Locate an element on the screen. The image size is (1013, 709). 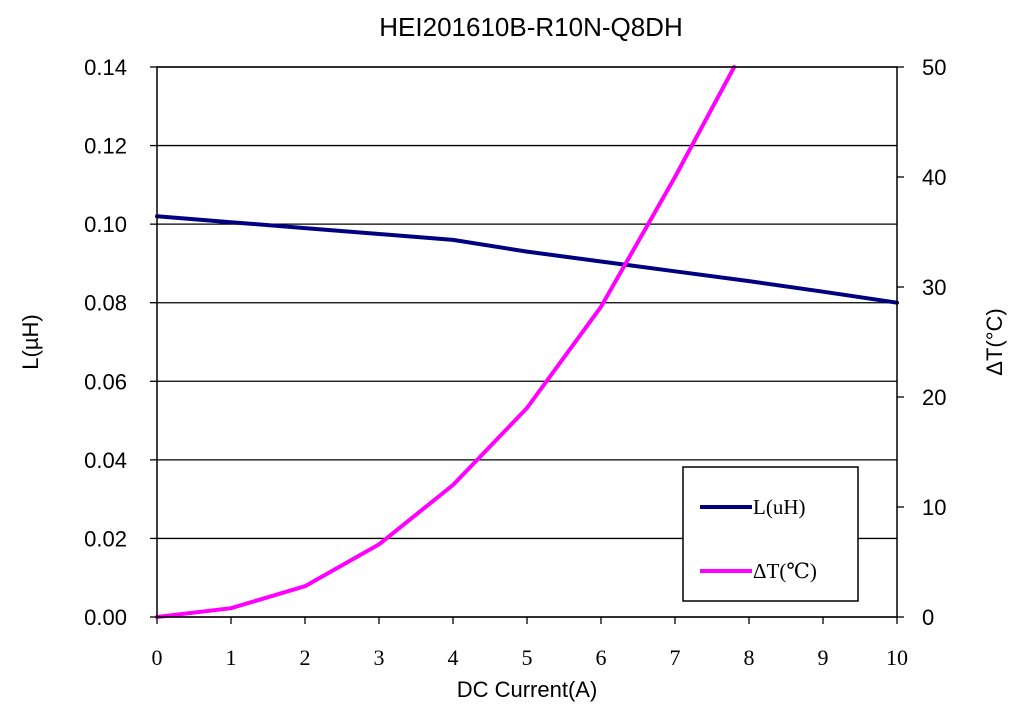
y-right-tick-label-1: 10 is located at coordinates (934, 507).